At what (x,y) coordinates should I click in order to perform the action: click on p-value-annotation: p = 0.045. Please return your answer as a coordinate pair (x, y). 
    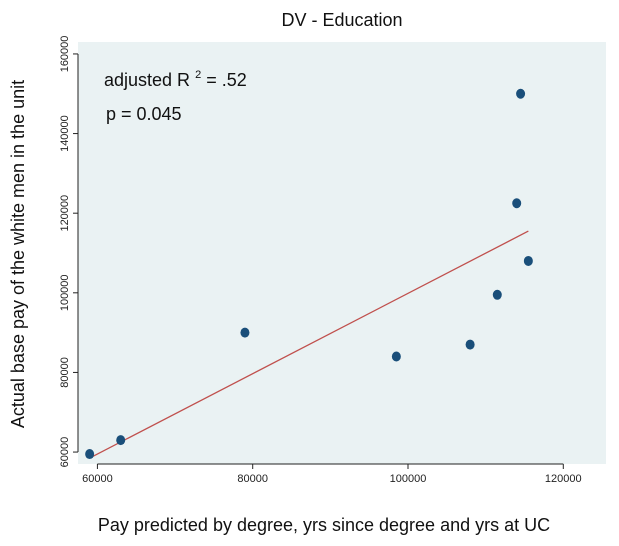
    Looking at the image, I should click on (144, 114).